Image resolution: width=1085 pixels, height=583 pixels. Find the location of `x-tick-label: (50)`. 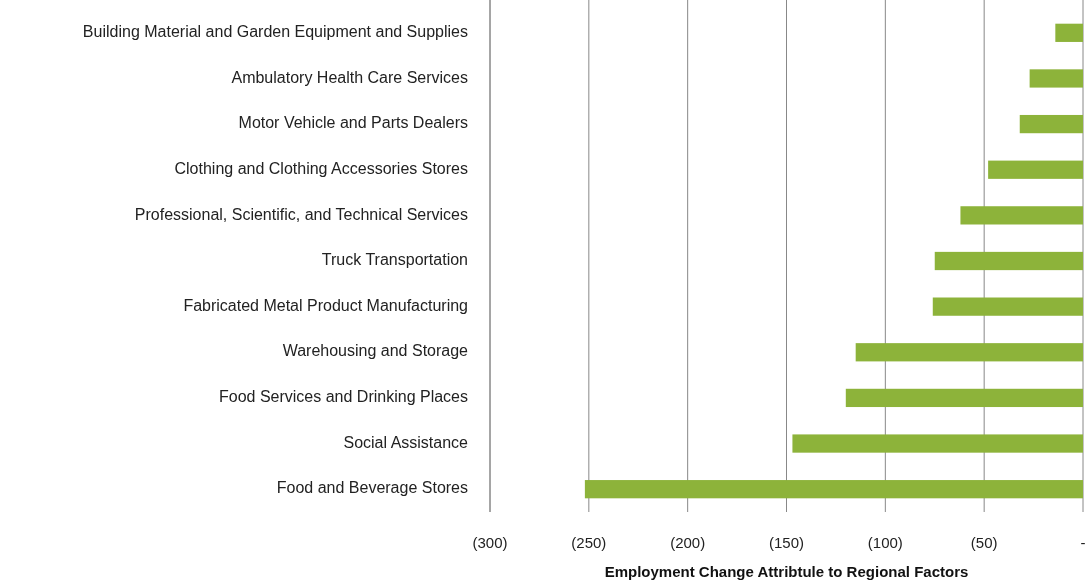

x-tick-label: (50) is located at coordinates (984, 542).